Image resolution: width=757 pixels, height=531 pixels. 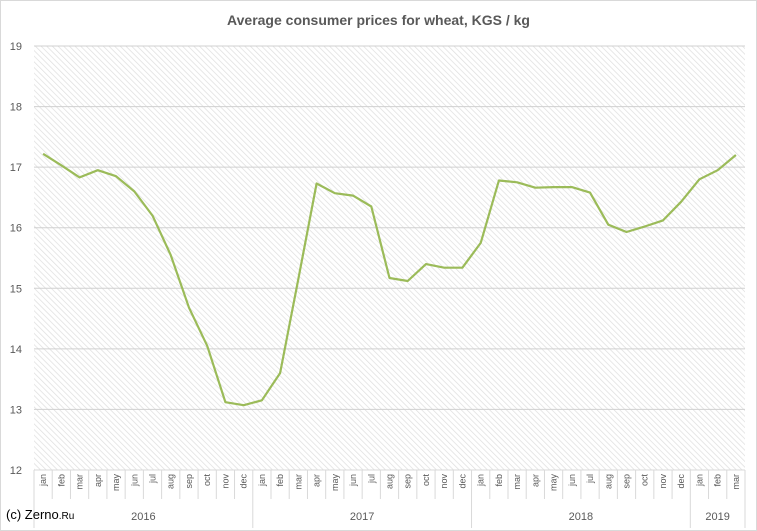 What do you see at coordinates (16, 108) in the screenshot?
I see `y-tick-label: 18` at bounding box center [16, 108].